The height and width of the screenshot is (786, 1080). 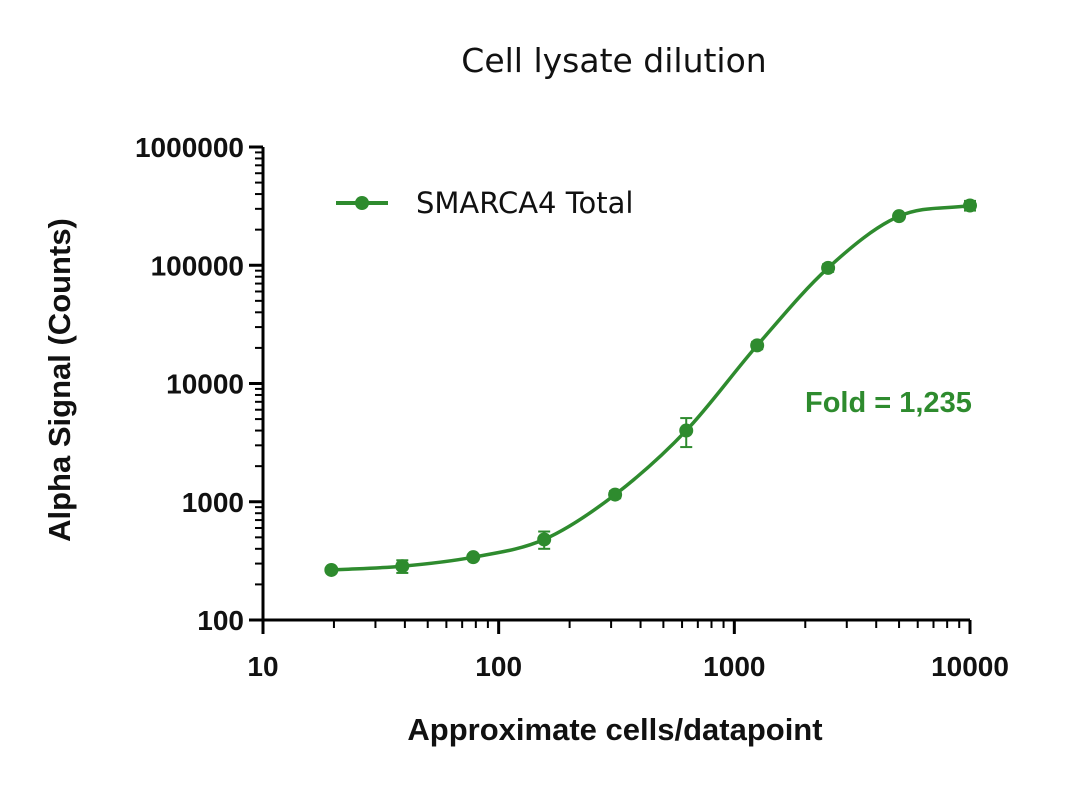 I want to click on y-tick-label: 100000, so click(x=197, y=265).